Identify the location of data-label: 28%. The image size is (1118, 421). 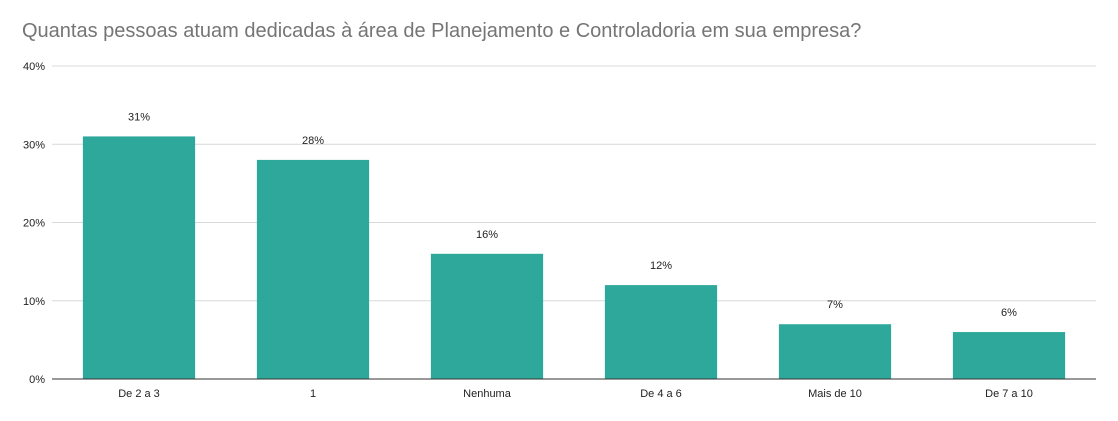
(313, 141).